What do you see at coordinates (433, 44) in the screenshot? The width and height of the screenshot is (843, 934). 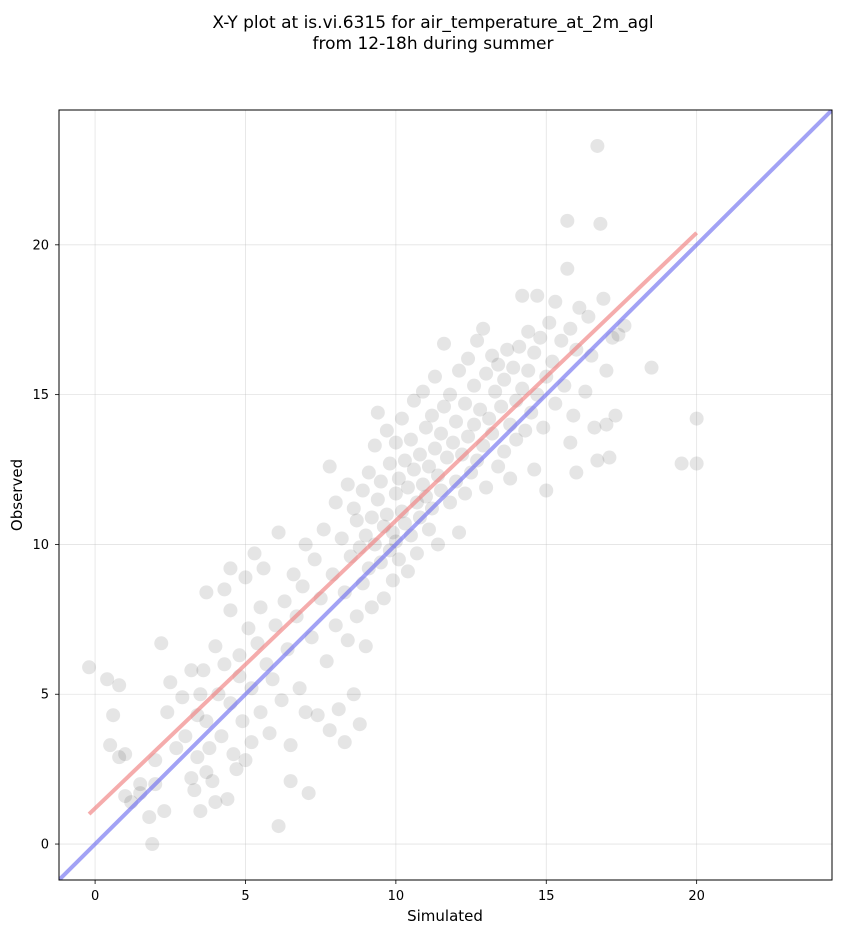 I see `chart-title-line-2: from 12-18h during summer` at bounding box center [433, 44].